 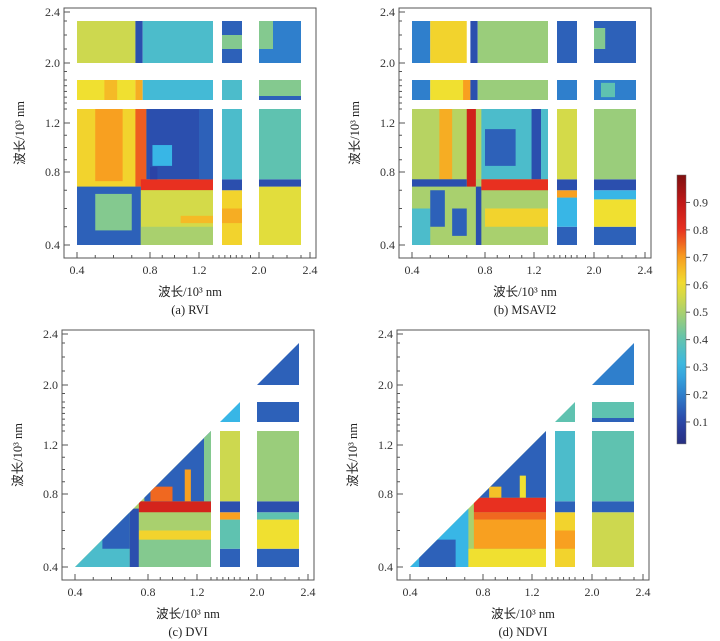 I want to click on colorbar-tick-label: 0.2, so click(x=700, y=395).